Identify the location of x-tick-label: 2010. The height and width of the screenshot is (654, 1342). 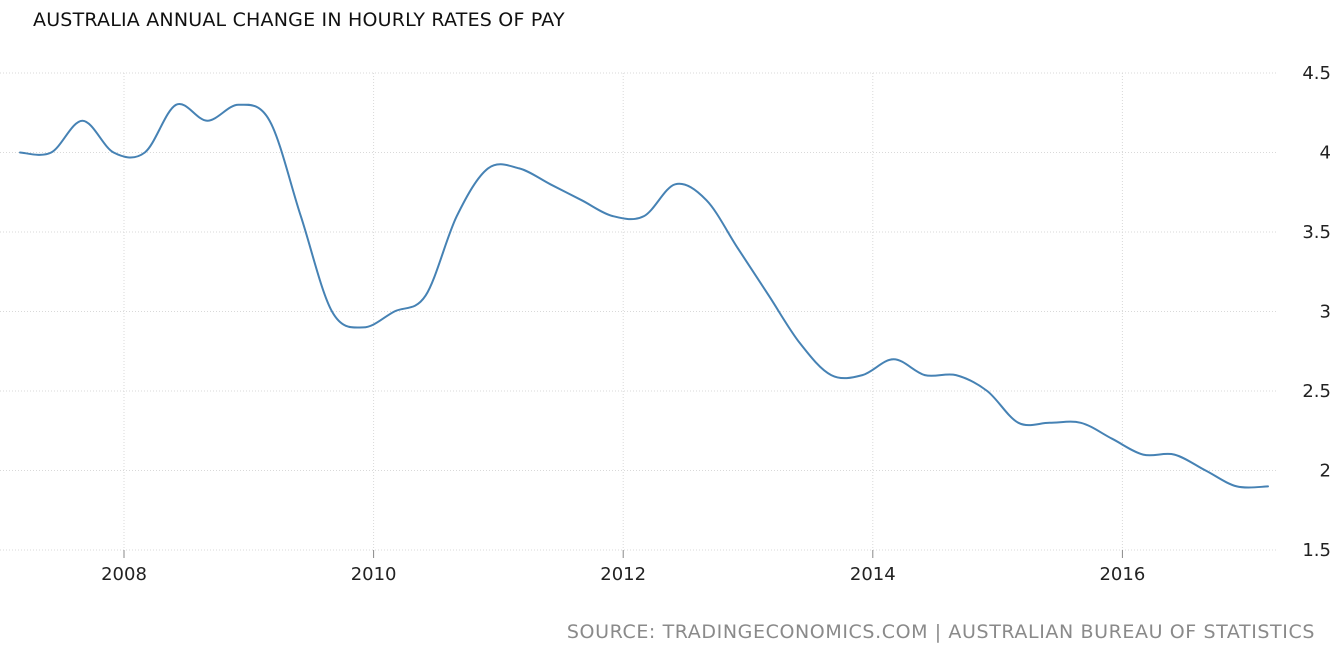
(374, 574).